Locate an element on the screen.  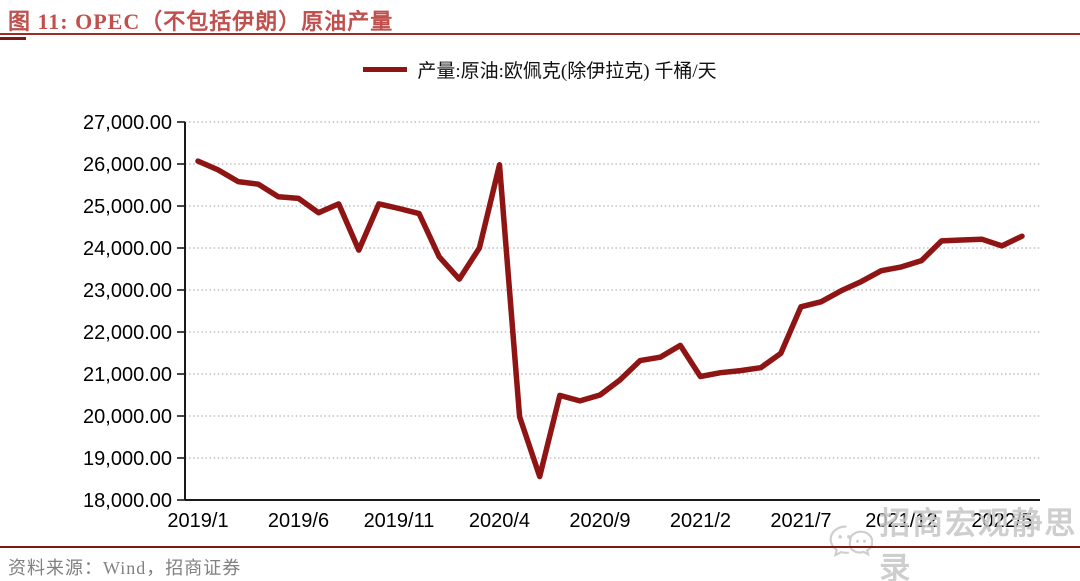
footer-divider is located at coordinates (540, 547).